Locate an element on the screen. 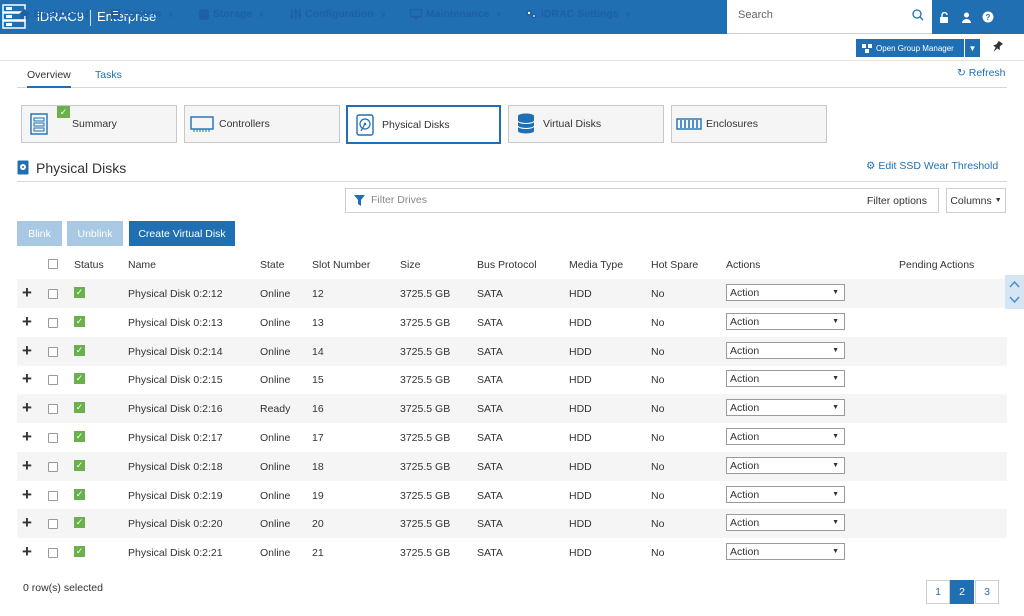  unlock-icon is located at coordinates (944, 17).